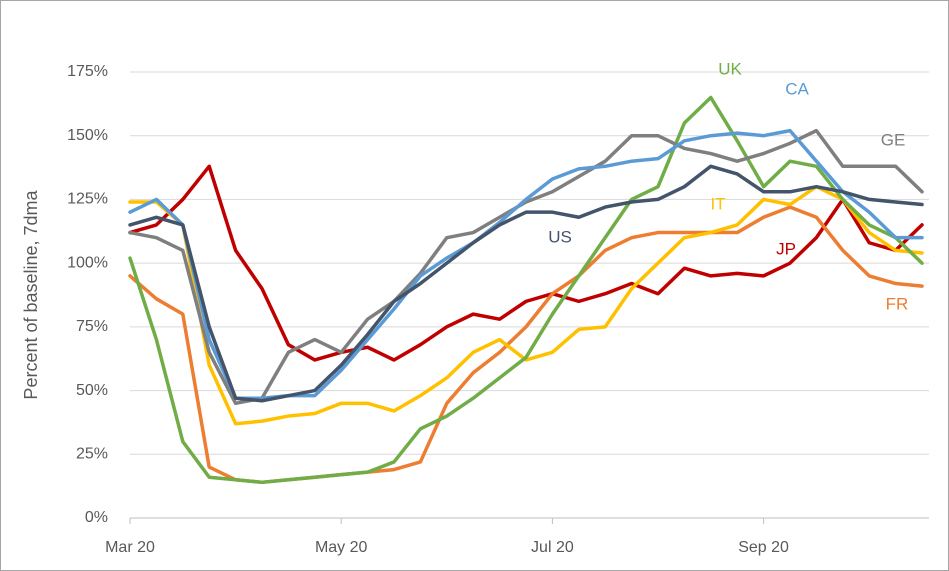  Describe the element at coordinates (797, 88) in the screenshot. I see `series-label: CA` at that location.